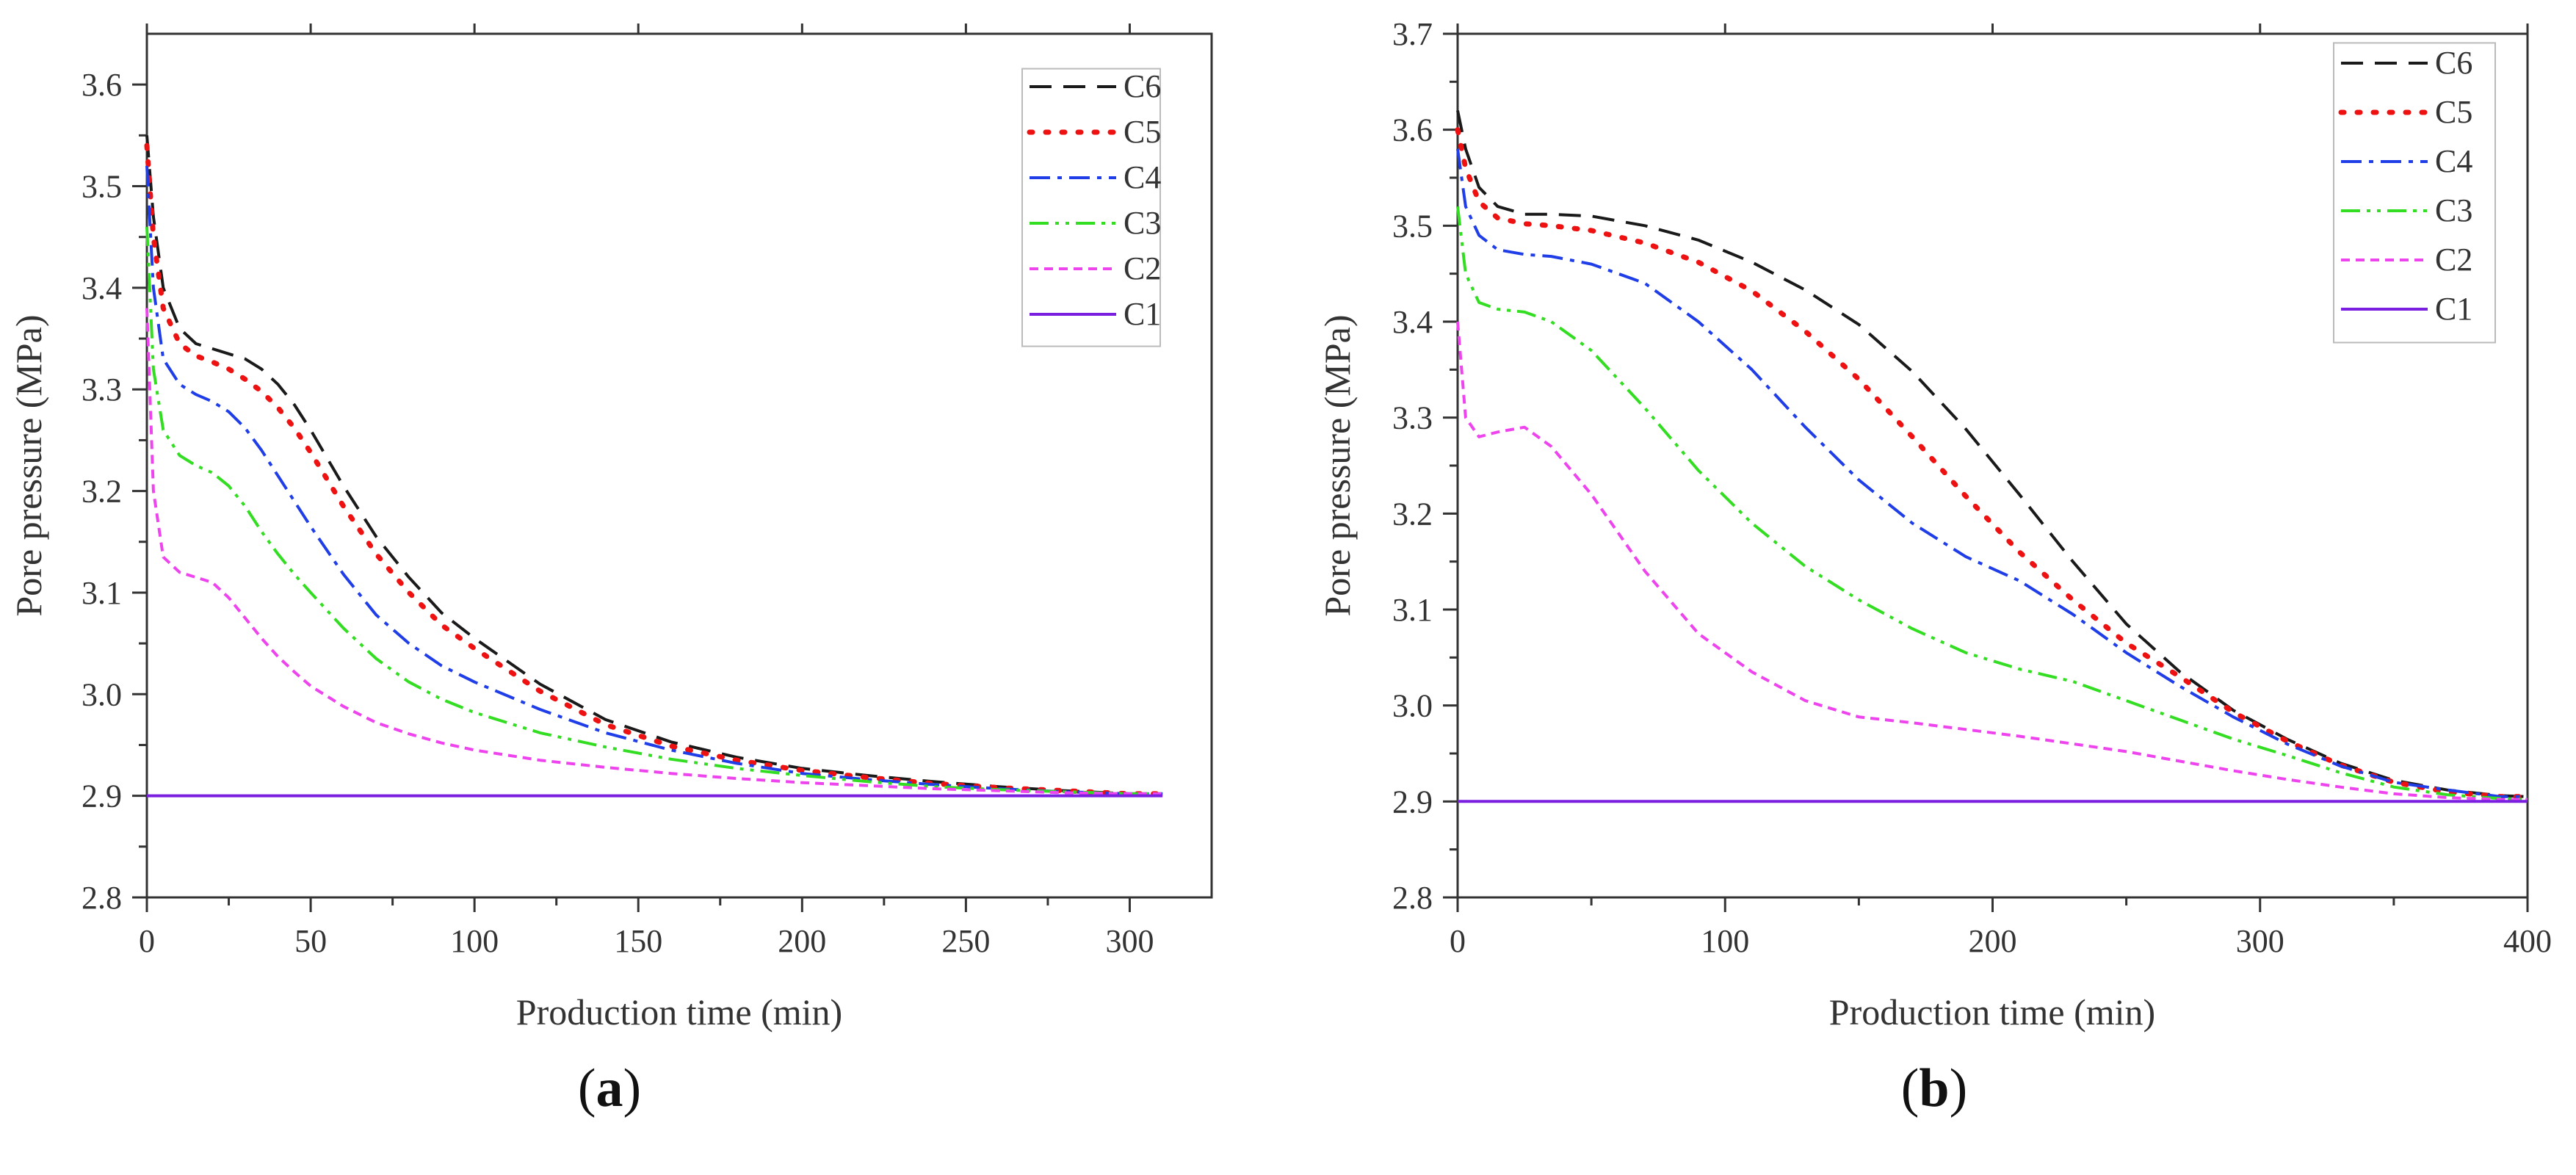  What do you see at coordinates (310, 941) in the screenshot?
I see `x-tick-label: 50` at bounding box center [310, 941].